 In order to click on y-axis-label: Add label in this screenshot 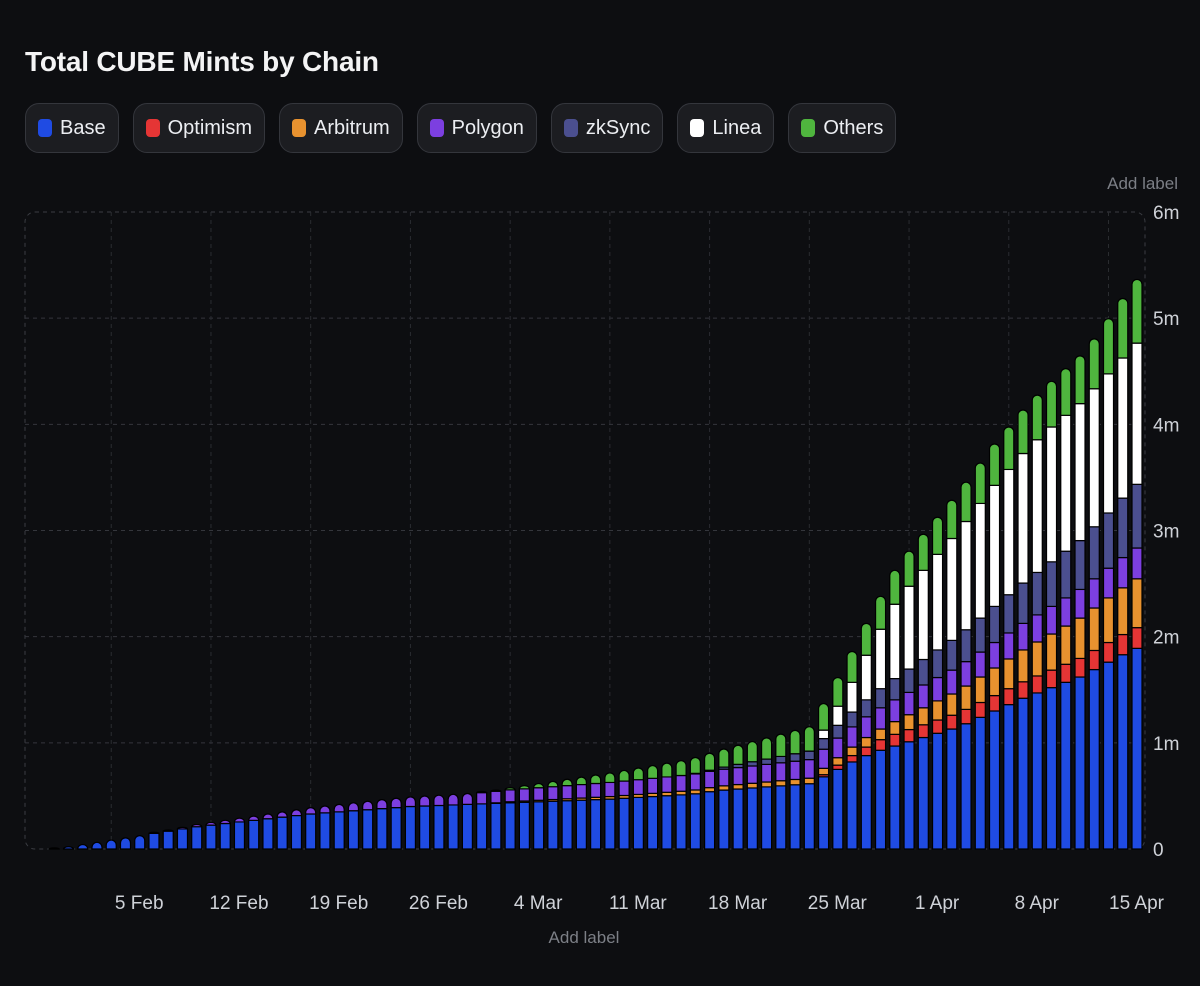, I will do `click(1142, 183)`.